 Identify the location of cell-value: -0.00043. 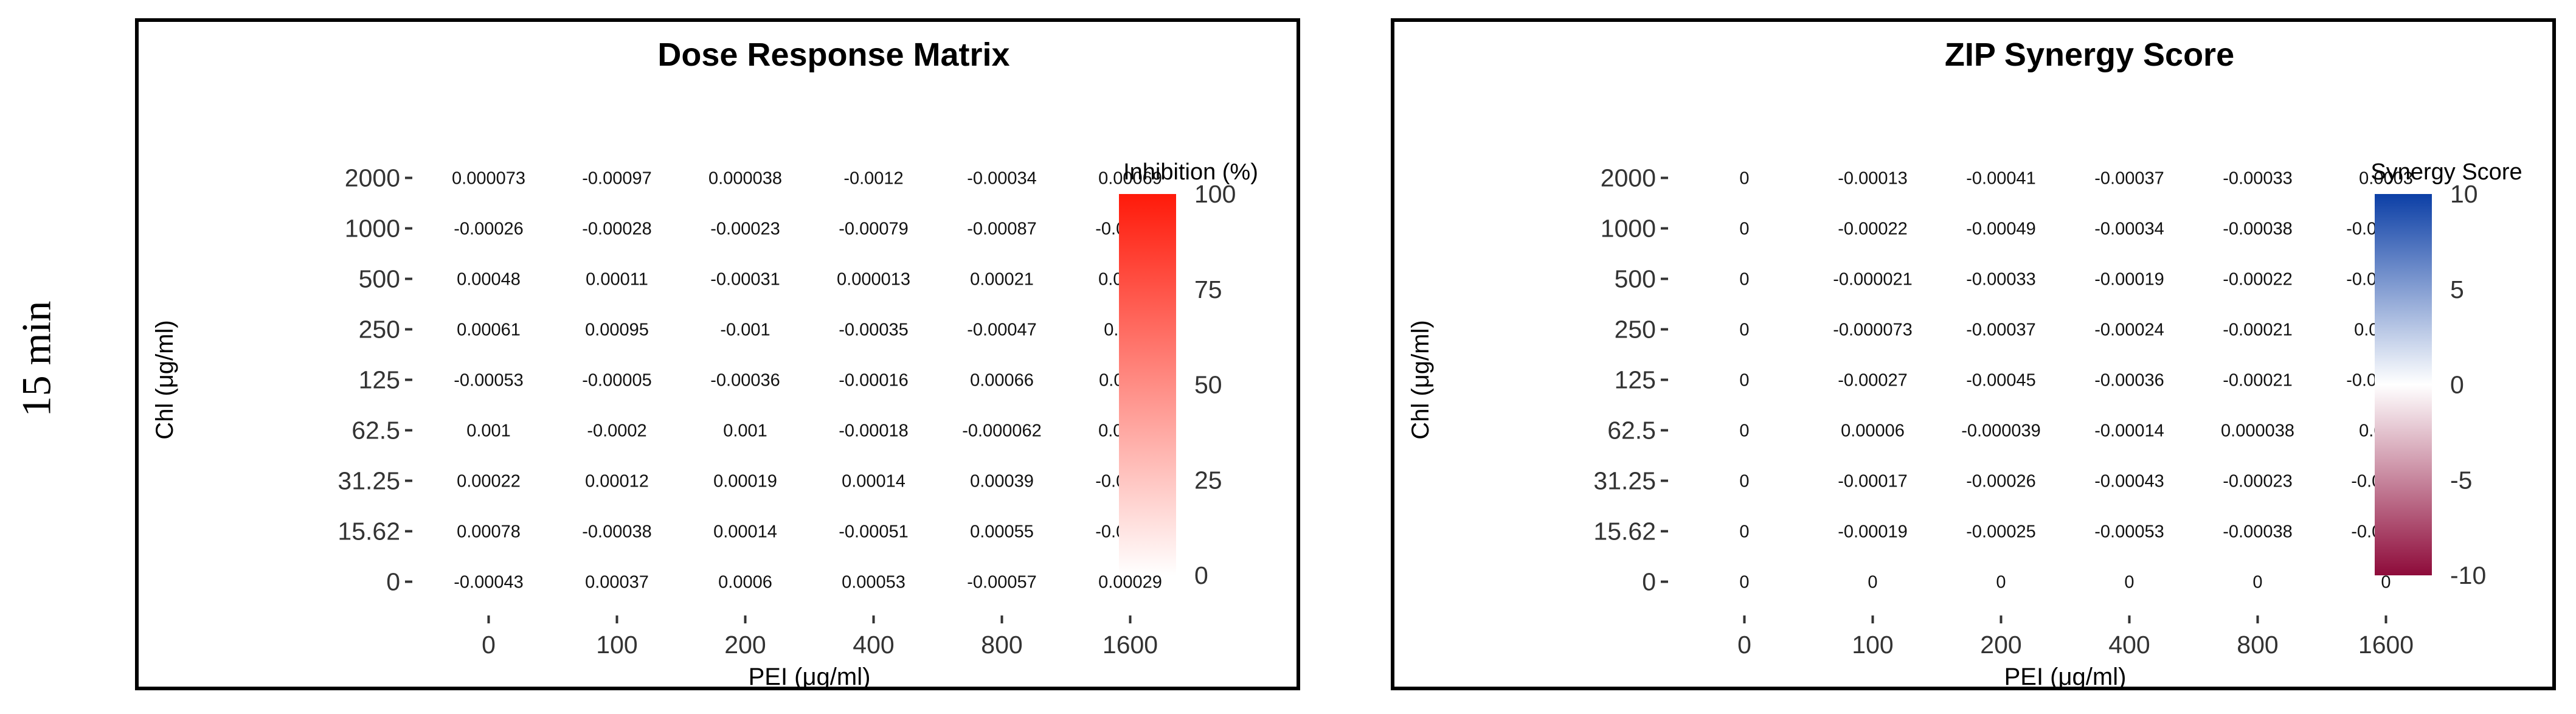
(2129, 481).